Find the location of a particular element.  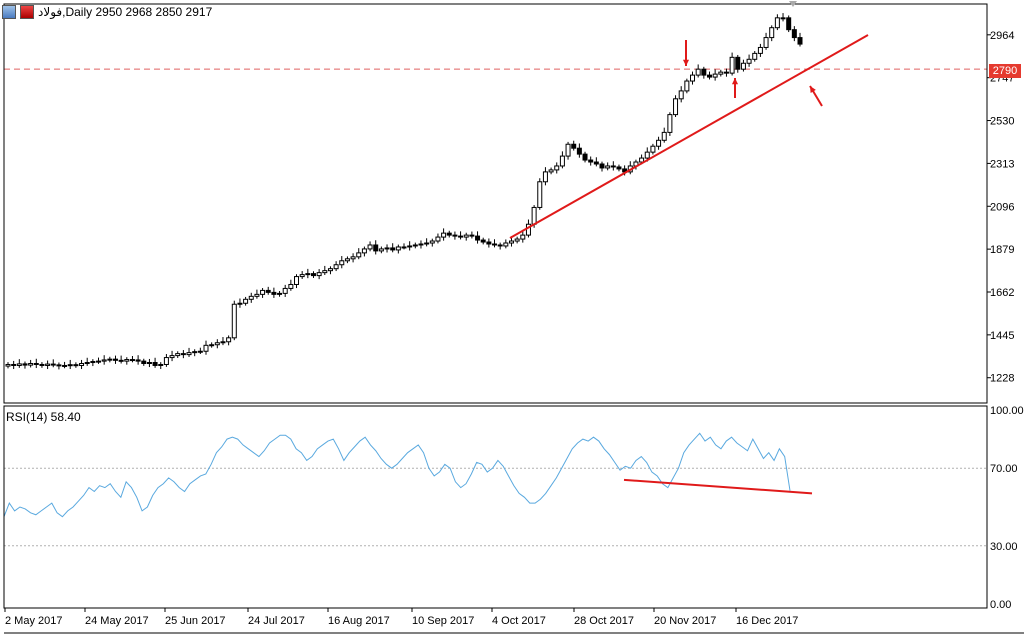

window-icon is located at coordinates (9, 12).